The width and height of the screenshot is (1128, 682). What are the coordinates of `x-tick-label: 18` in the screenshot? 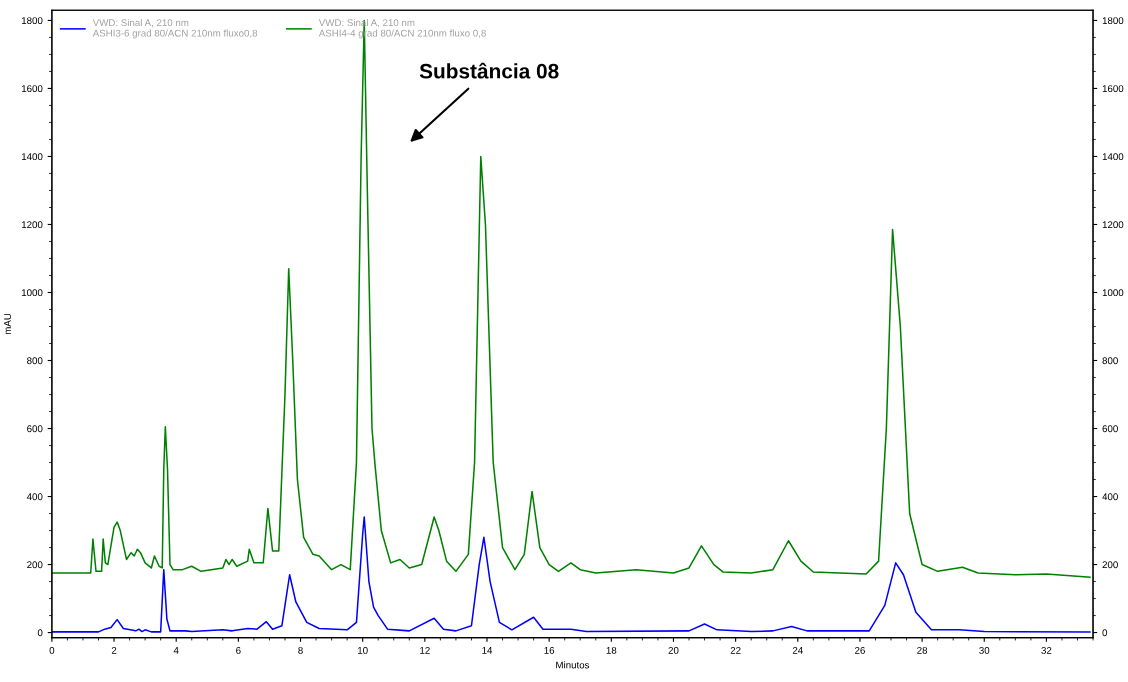 It's located at (611, 650).